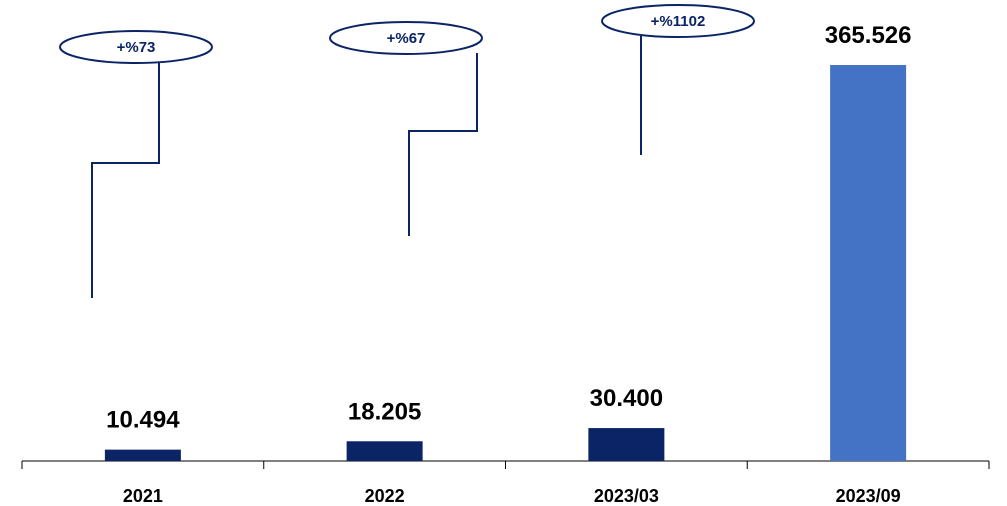 The width and height of the screenshot is (1007, 506). What do you see at coordinates (868, 35) in the screenshot?
I see `data-label: 365.526` at bounding box center [868, 35].